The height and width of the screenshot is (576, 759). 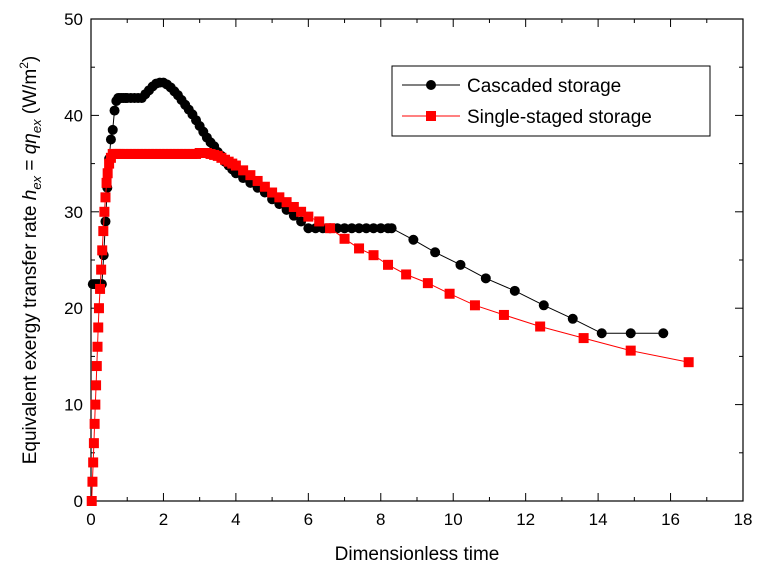 I want to click on x-tick-label: 0, so click(x=90, y=519).